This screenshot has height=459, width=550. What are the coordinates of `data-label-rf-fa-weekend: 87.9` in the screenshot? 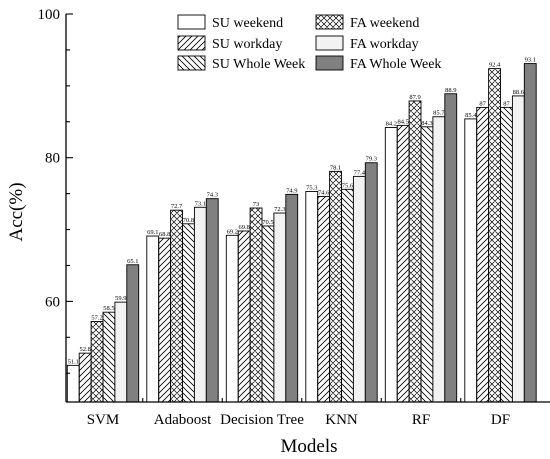 It's located at (414, 97).